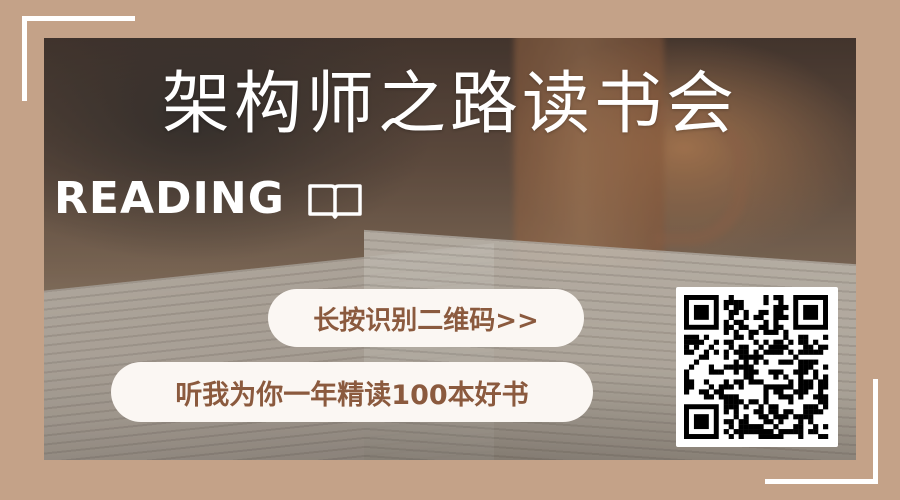  I want to click on qr-code, so click(757, 367).